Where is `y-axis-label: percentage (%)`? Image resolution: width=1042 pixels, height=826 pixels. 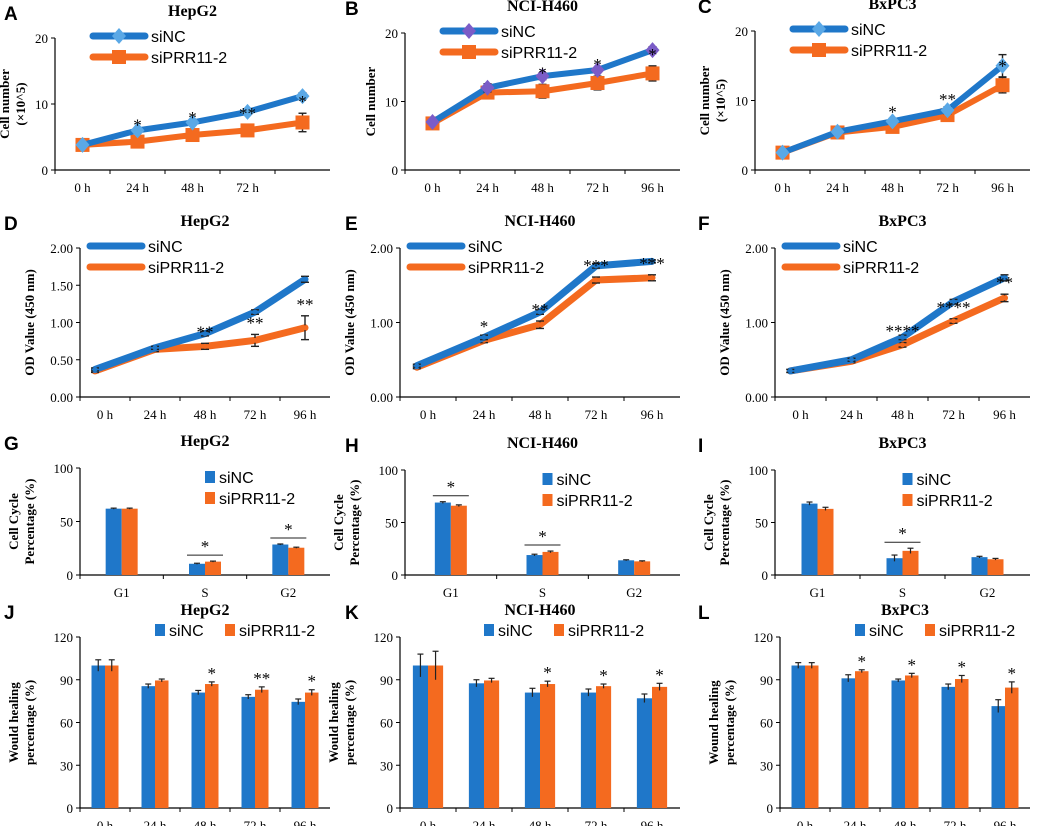 y-axis-label: percentage (%) is located at coordinates (29, 722).